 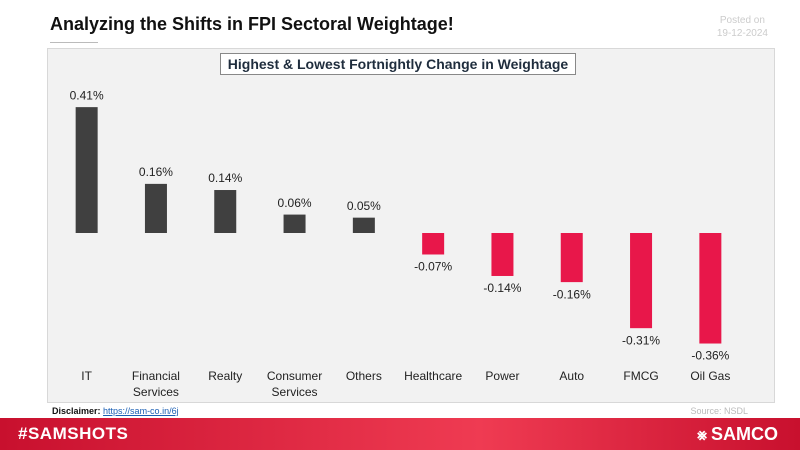 What do you see at coordinates (76, 411) in the screenshot?
I see `disclaimer-label: Disclaimer:` at bounding box center [76, 411].